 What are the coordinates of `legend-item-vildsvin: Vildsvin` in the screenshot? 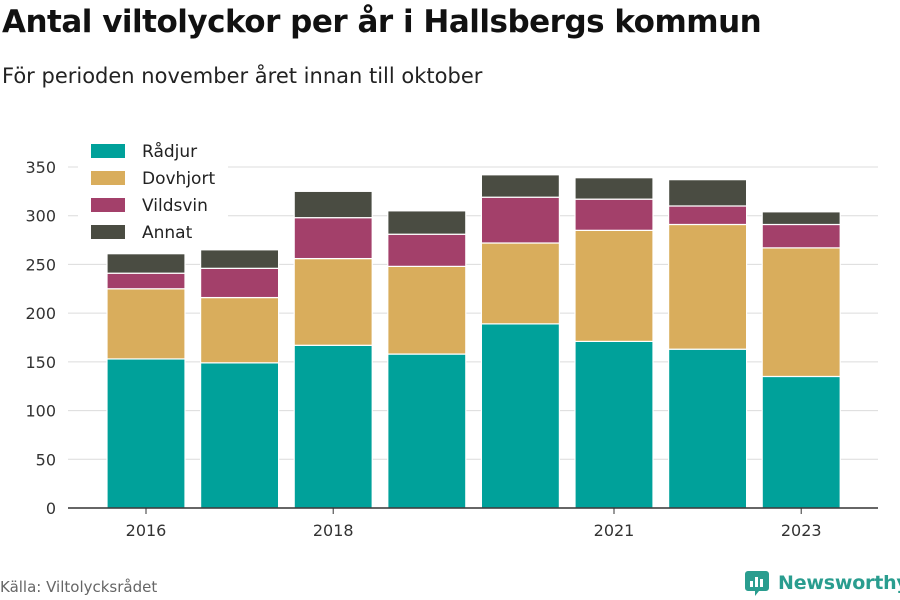 It's located at (149, 206).